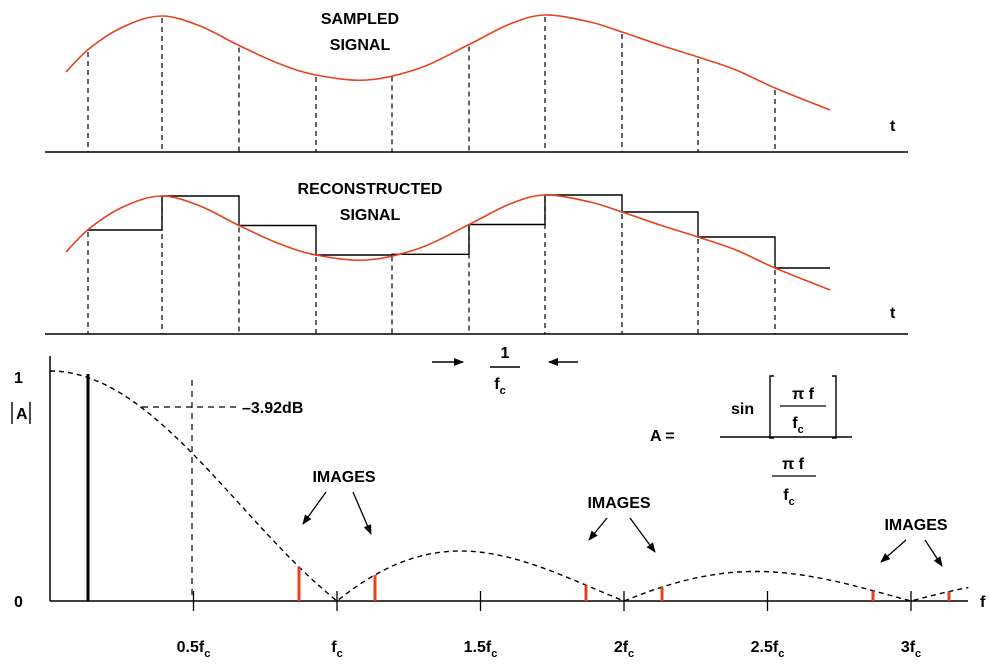  I want to click on amplitude-axis-label: A, so click(21, 413).